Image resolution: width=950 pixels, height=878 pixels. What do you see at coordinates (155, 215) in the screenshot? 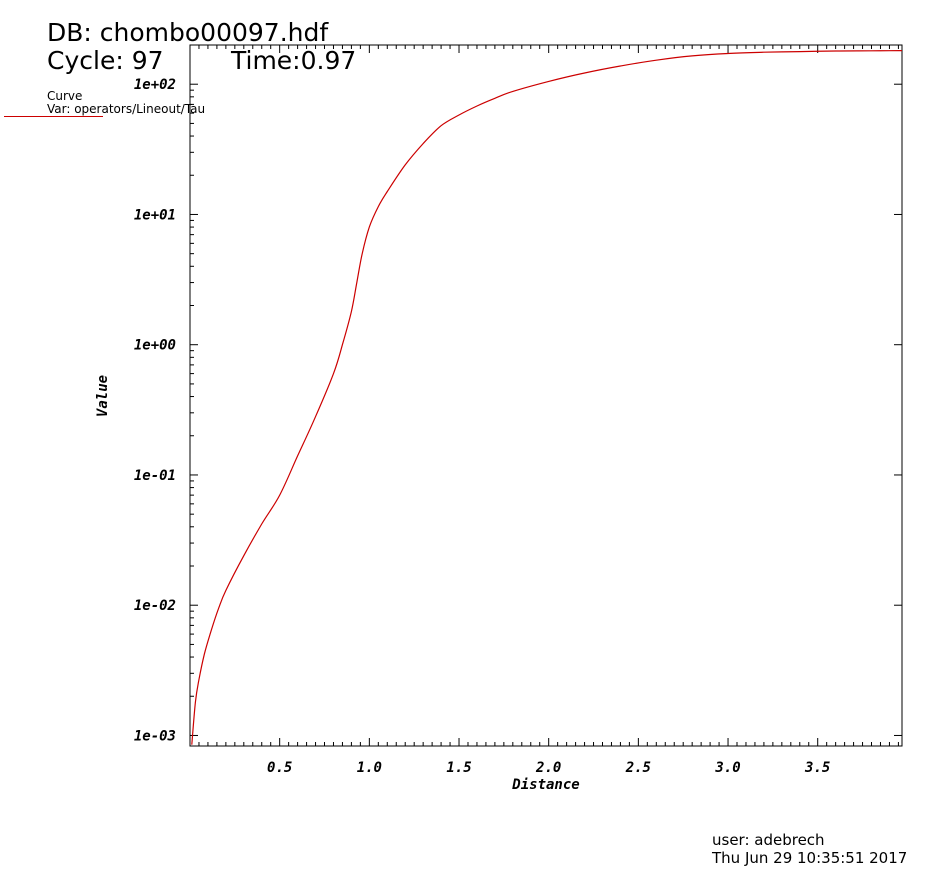
I see `y-tick-label: 1e+01` at bounding box center [155, 215].